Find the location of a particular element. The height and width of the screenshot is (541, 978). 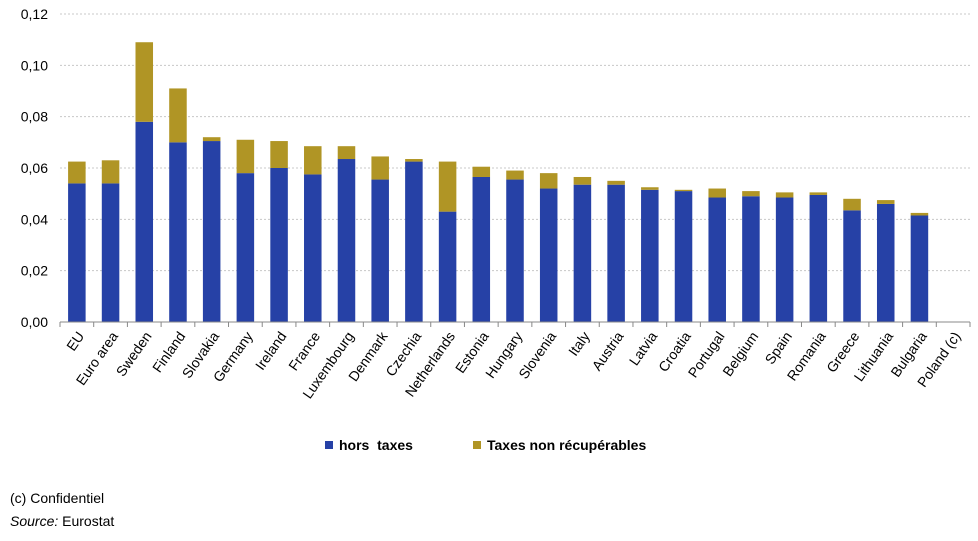

x-tick-label: Belgium is located at coordinates (740, 354).